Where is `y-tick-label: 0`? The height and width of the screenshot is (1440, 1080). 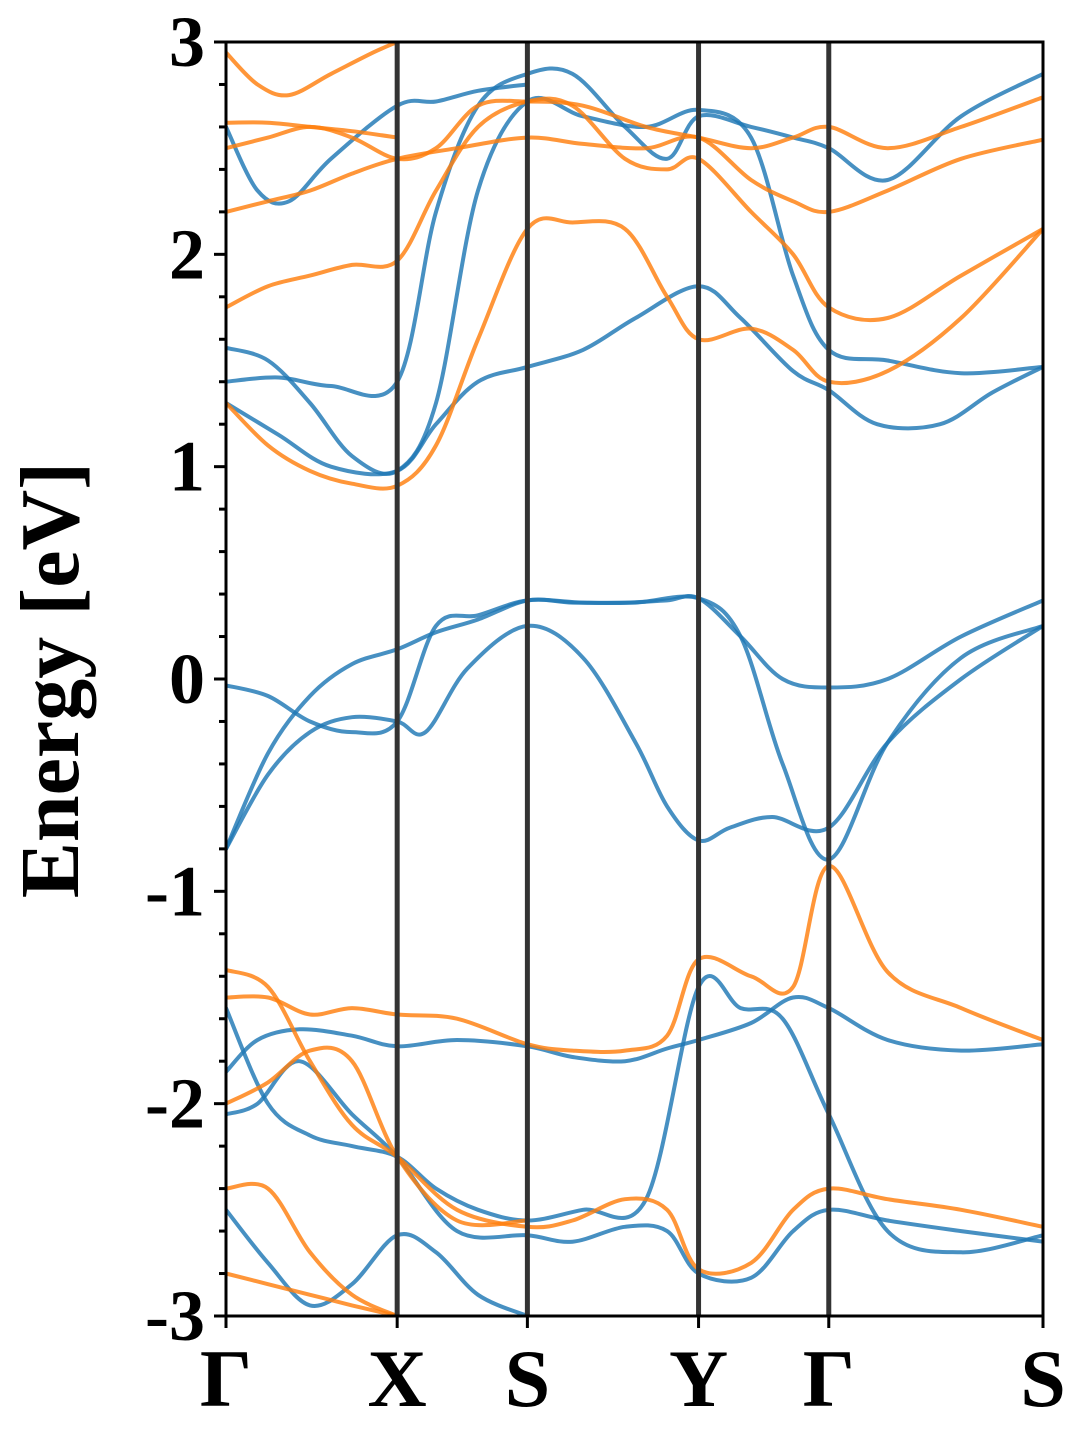 y-tick-label: 0 is located at coordinates (187, 679).